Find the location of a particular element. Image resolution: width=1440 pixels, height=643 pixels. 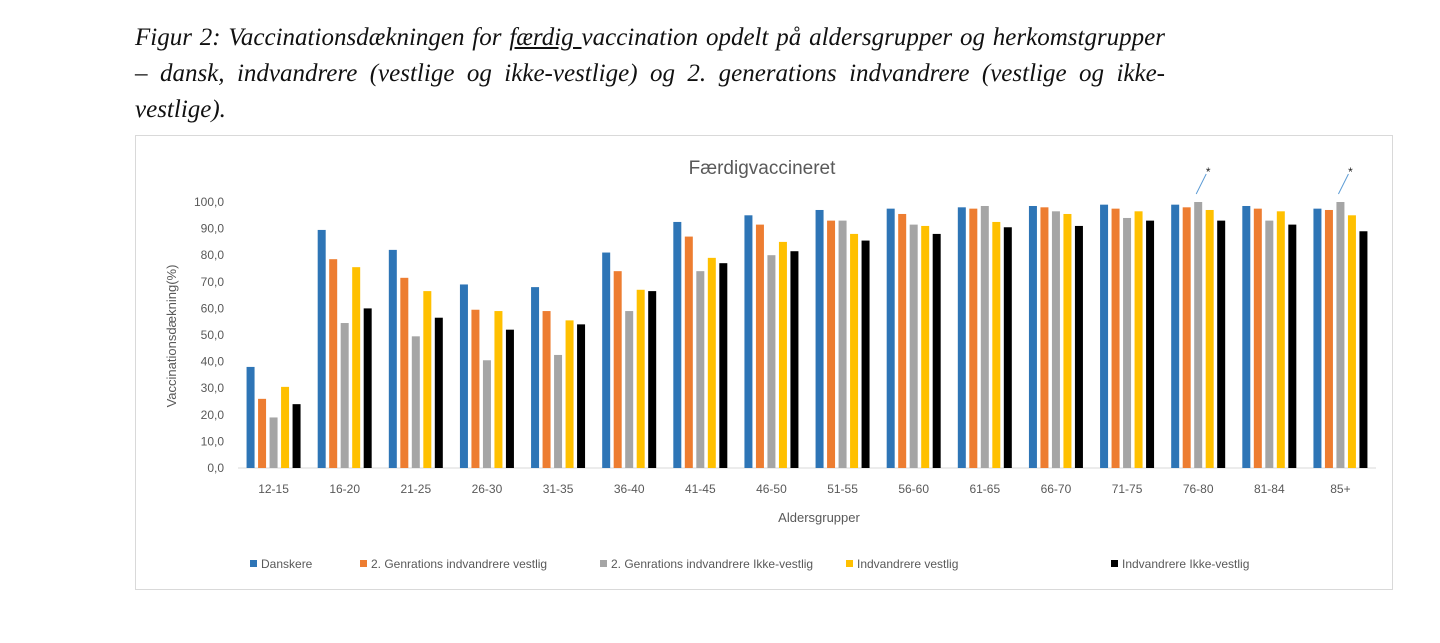

legend-label: Indvandrere Ikke-vestlig is located at coordinates (1185, 564).